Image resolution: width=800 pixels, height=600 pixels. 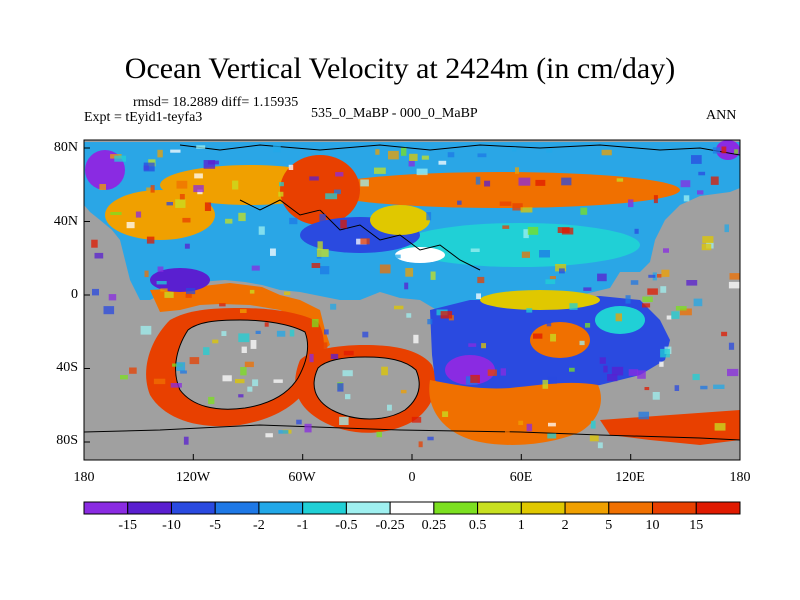 What do you see at coordinates (412, 508) in the screenshot?
I see `colorbar` at bounding box center [412, 508].